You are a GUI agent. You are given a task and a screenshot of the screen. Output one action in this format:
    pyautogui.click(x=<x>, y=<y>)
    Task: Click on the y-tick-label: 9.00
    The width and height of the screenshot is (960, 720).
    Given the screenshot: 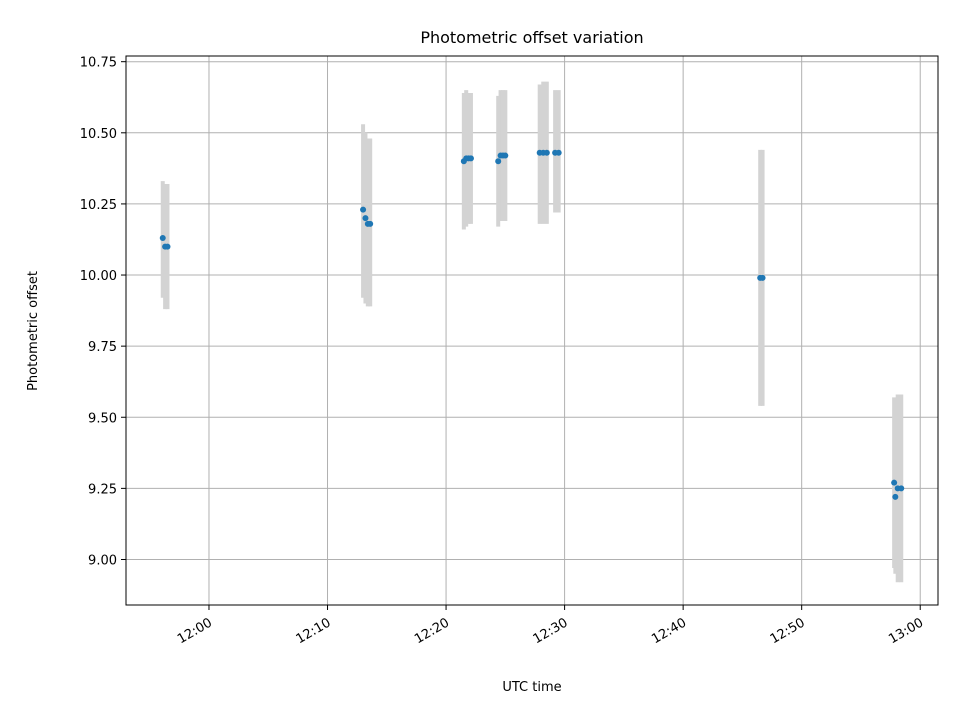 What is the action you would take?
    pyautogui.click(x=102, y=560)
    